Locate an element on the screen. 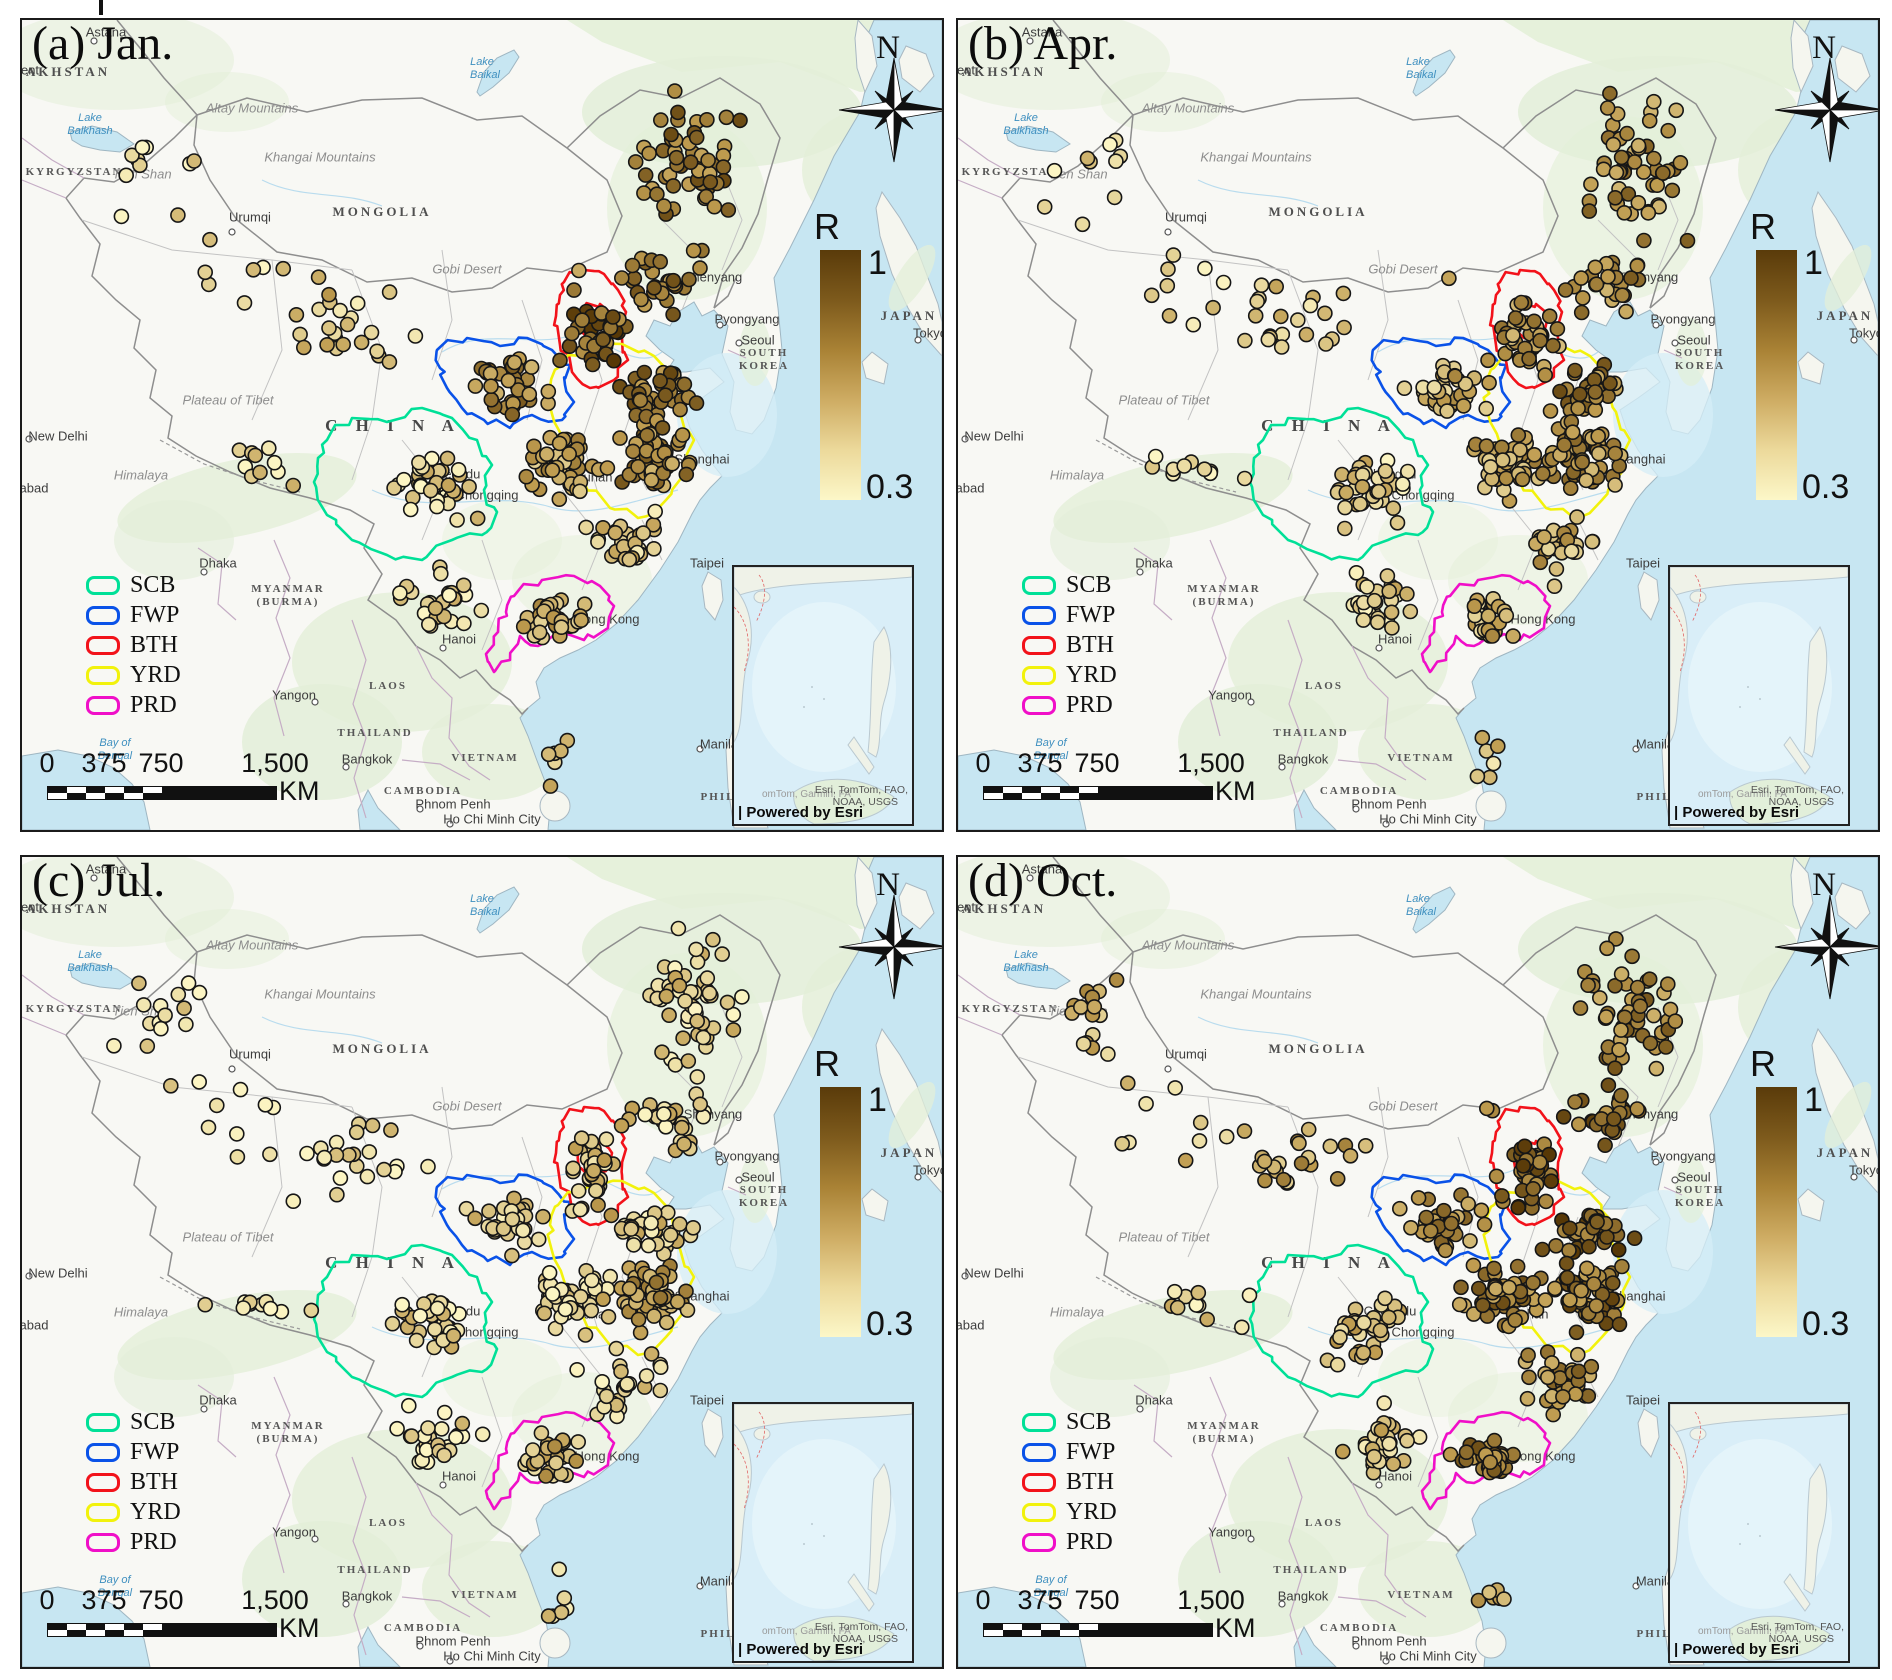 The image size is (1892, 1680). scale-unit: KM is located at coordinates (299, 1628).